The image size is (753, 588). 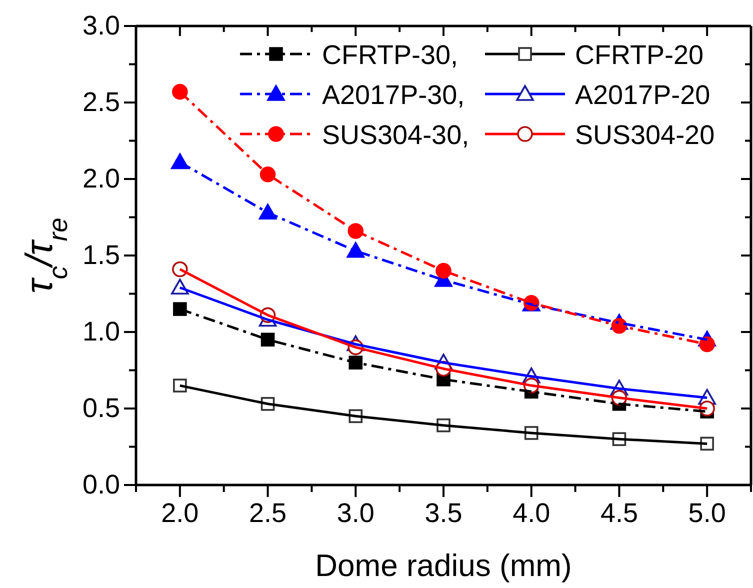 I want to click on legend-label: SUS304-30,, so click(x=396, y=135).